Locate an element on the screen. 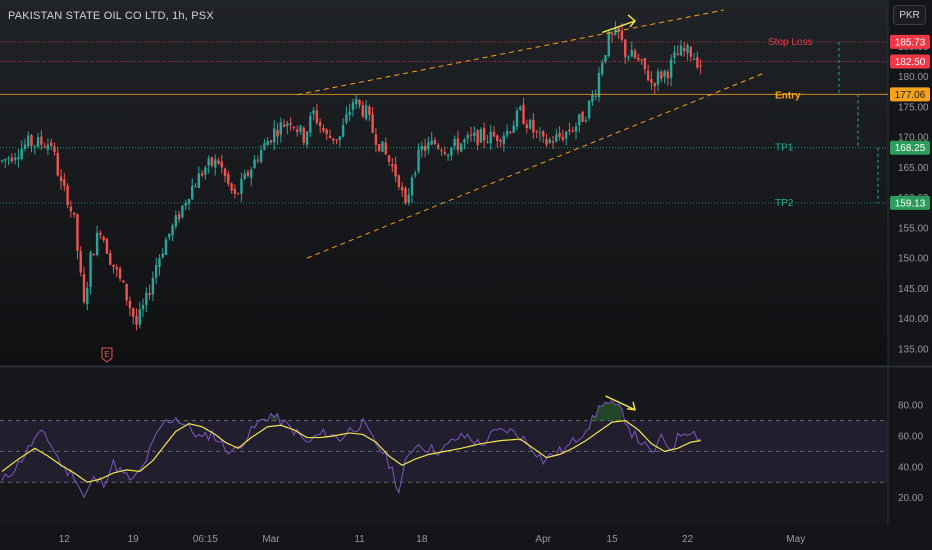 The width and height of the screenshot is (932, 550). time-axis-tick-label: 22 is located at coordinates (688, 539).